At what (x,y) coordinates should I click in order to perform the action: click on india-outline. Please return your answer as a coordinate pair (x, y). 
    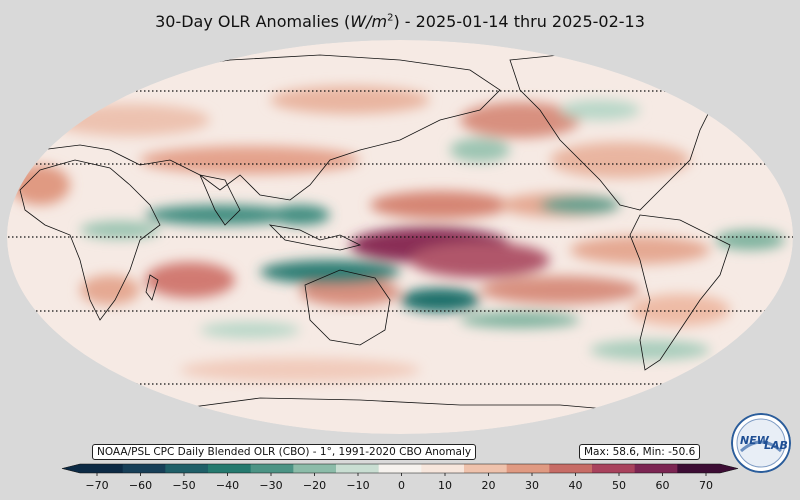
    Looking at the image, I should click on (220, 200).